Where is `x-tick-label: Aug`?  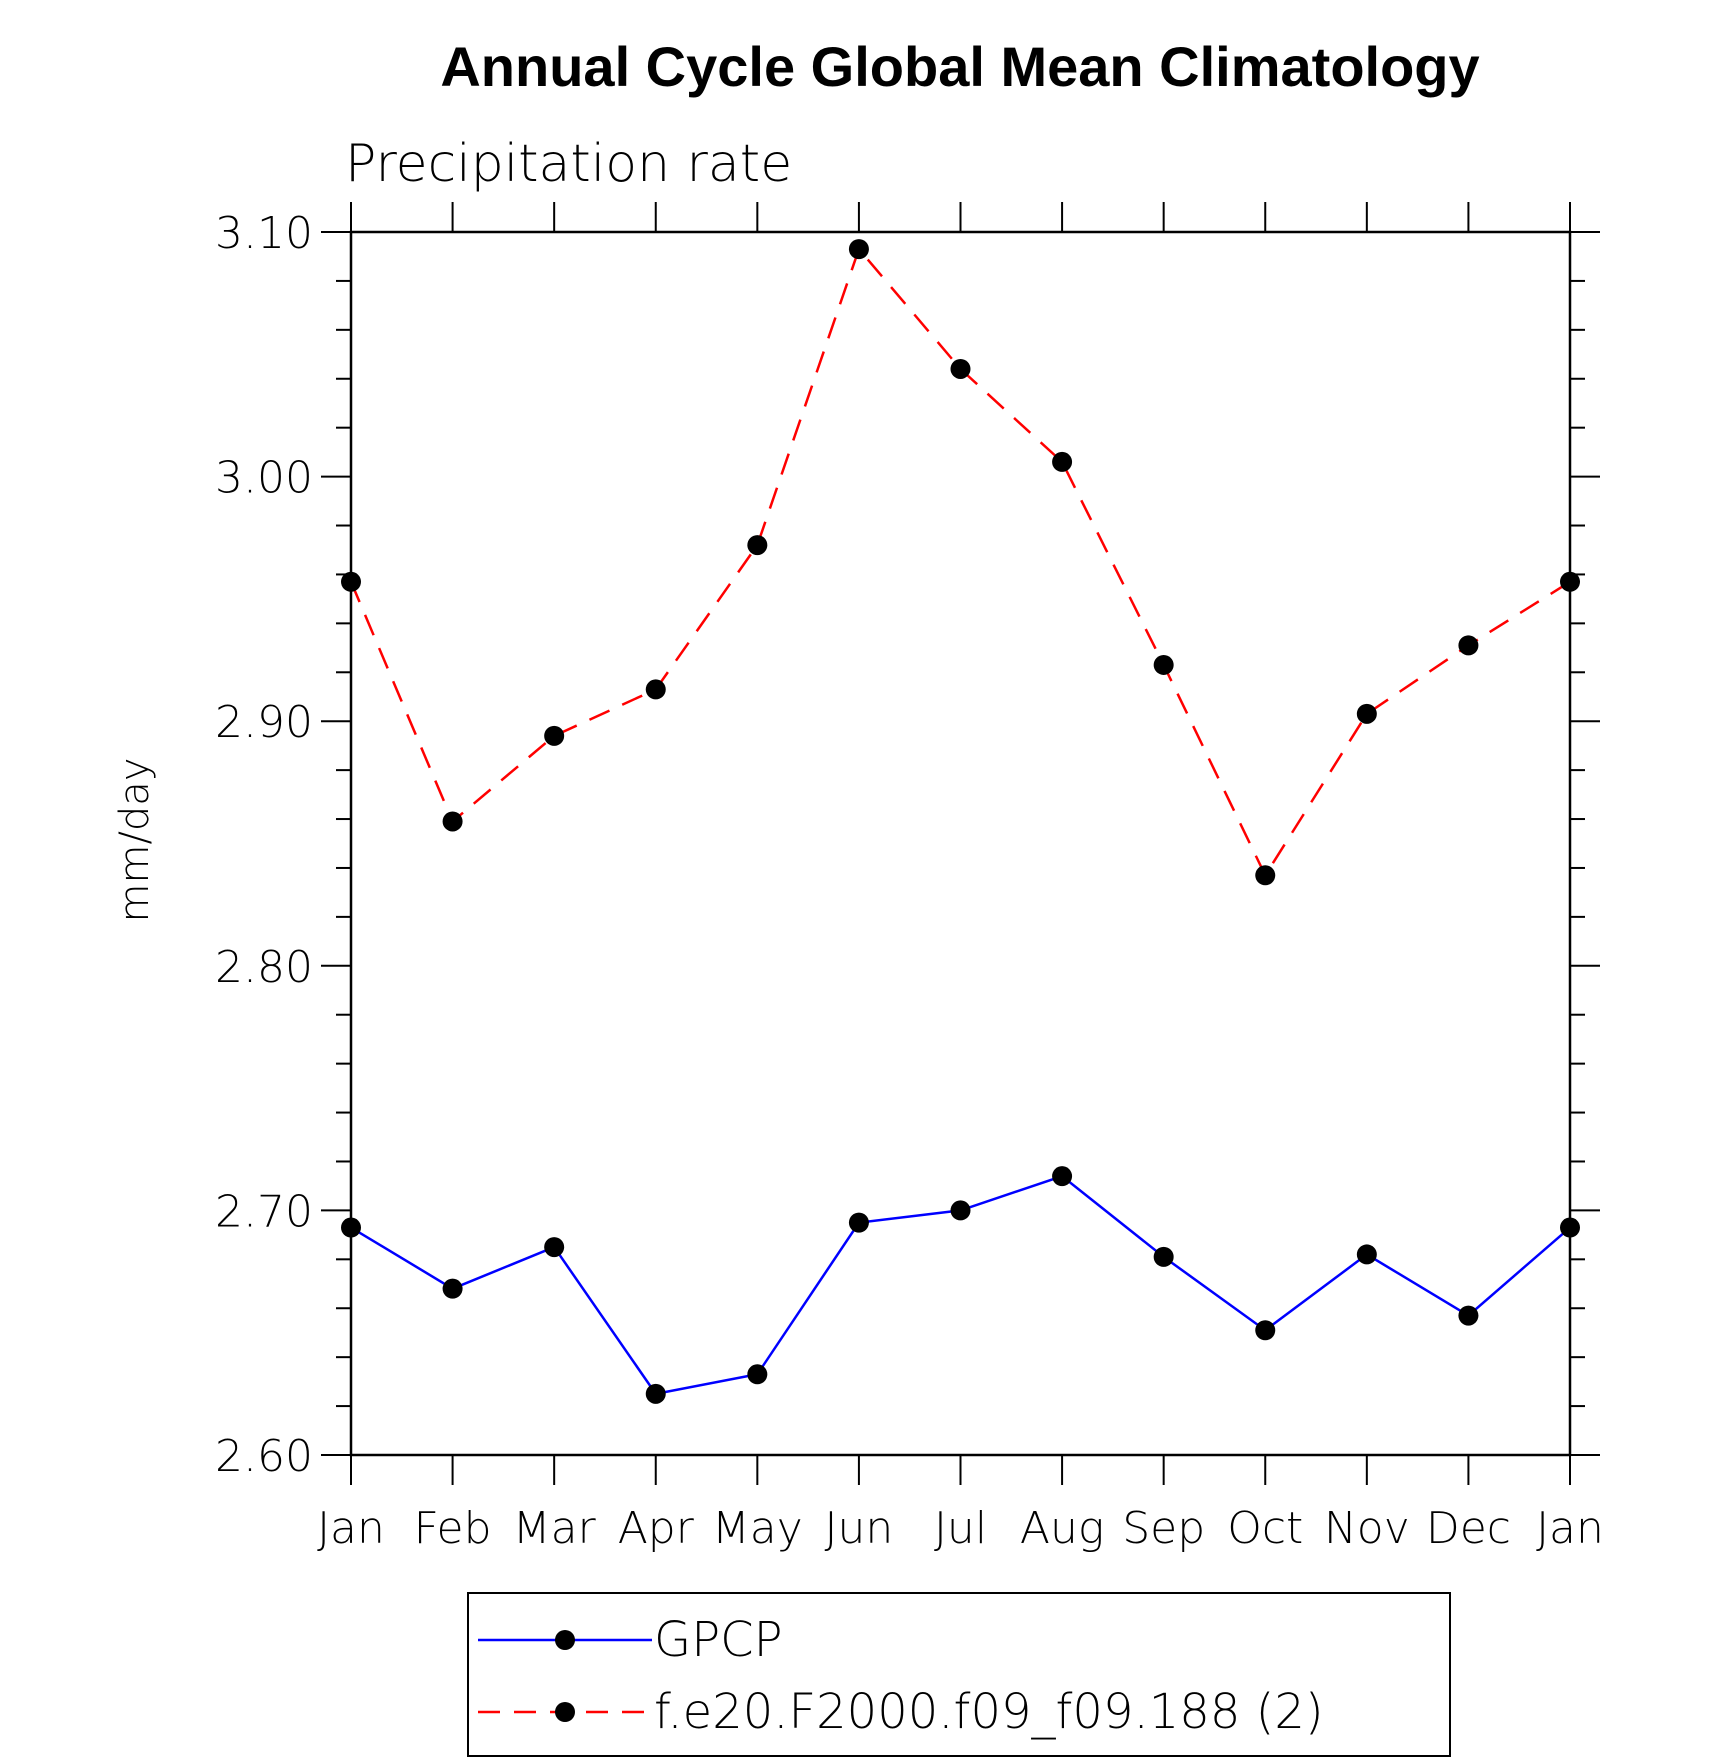 x-tick-label: Aug is located at coordinates (1062, 1528).